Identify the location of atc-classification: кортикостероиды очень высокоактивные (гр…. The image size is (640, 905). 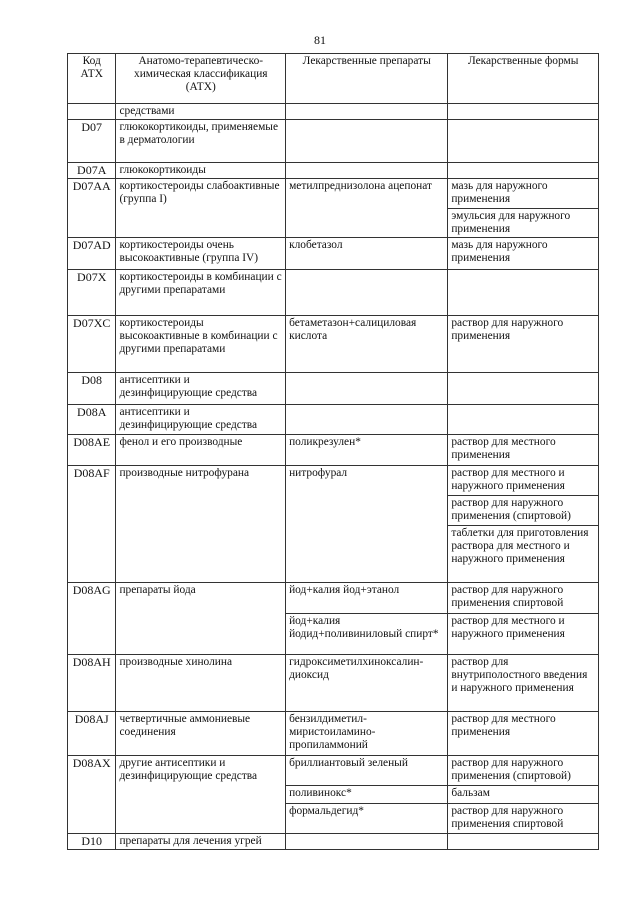
(201, 253).